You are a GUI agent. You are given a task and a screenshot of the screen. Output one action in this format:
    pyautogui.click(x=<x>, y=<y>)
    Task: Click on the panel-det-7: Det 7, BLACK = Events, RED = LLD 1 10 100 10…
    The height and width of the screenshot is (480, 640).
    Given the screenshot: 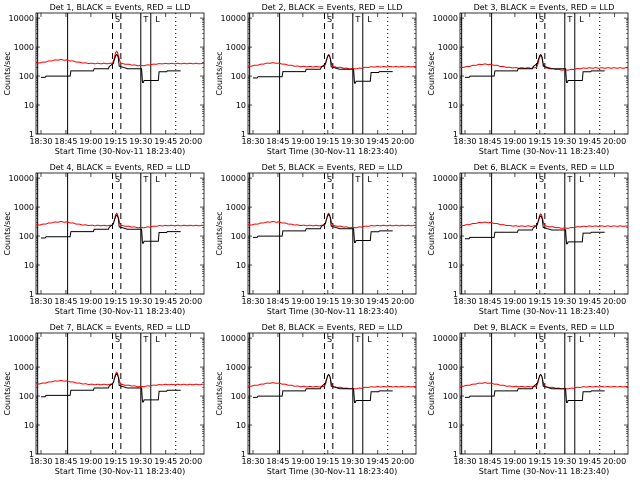 What is the action you would take?
    pyautogui.click(x=104, y=399)
    